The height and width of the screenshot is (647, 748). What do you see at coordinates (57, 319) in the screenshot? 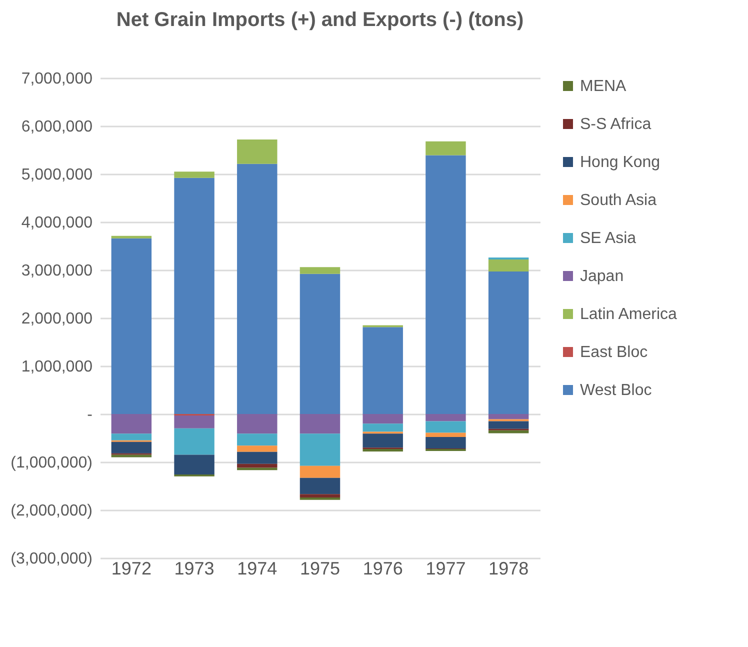
I see `y-tick-label: 2,000,000` at bounding box center [57, 319].